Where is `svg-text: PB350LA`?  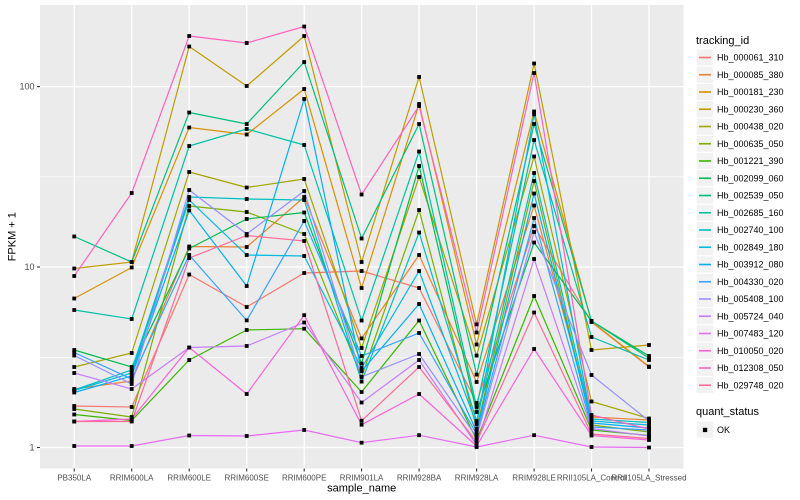
svg-text: PB350LA is located at coordinates (74, 478).